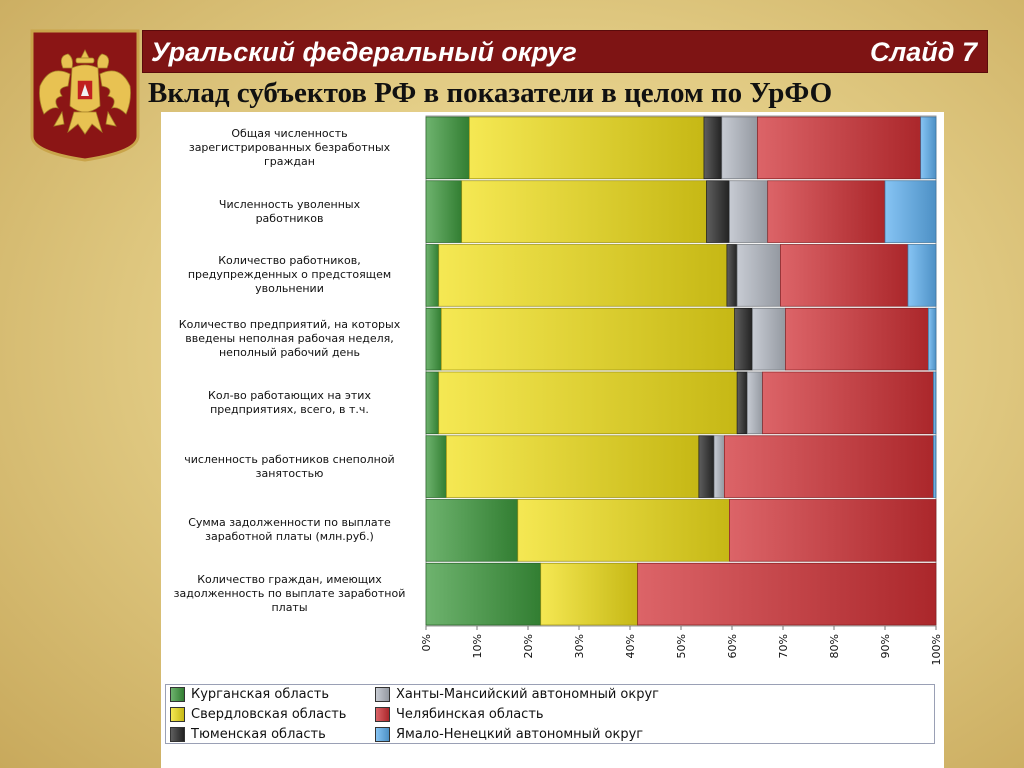 The width and height of the screenshot is (1024, 768). Describe the element at coordinates (923, 52) in the screenshot. I see `slide-number: Слайд 7` at that location.